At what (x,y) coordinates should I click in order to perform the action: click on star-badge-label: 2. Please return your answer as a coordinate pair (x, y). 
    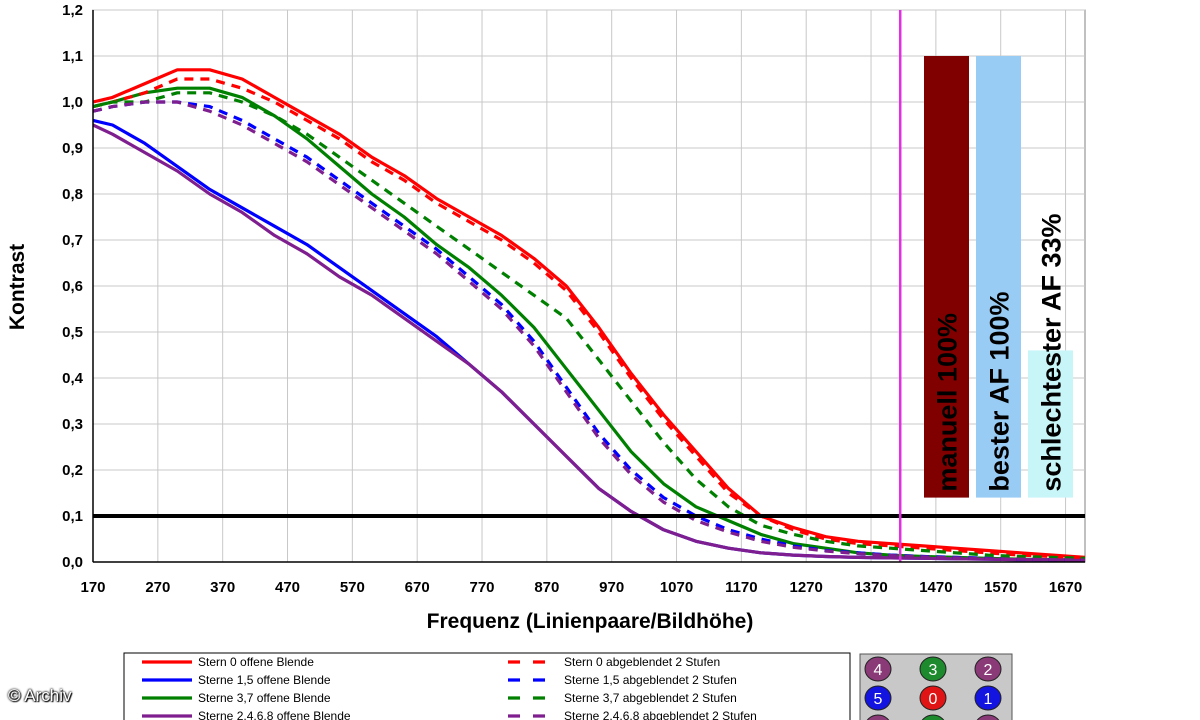
    Looking at the image, I should click on (988, 670).